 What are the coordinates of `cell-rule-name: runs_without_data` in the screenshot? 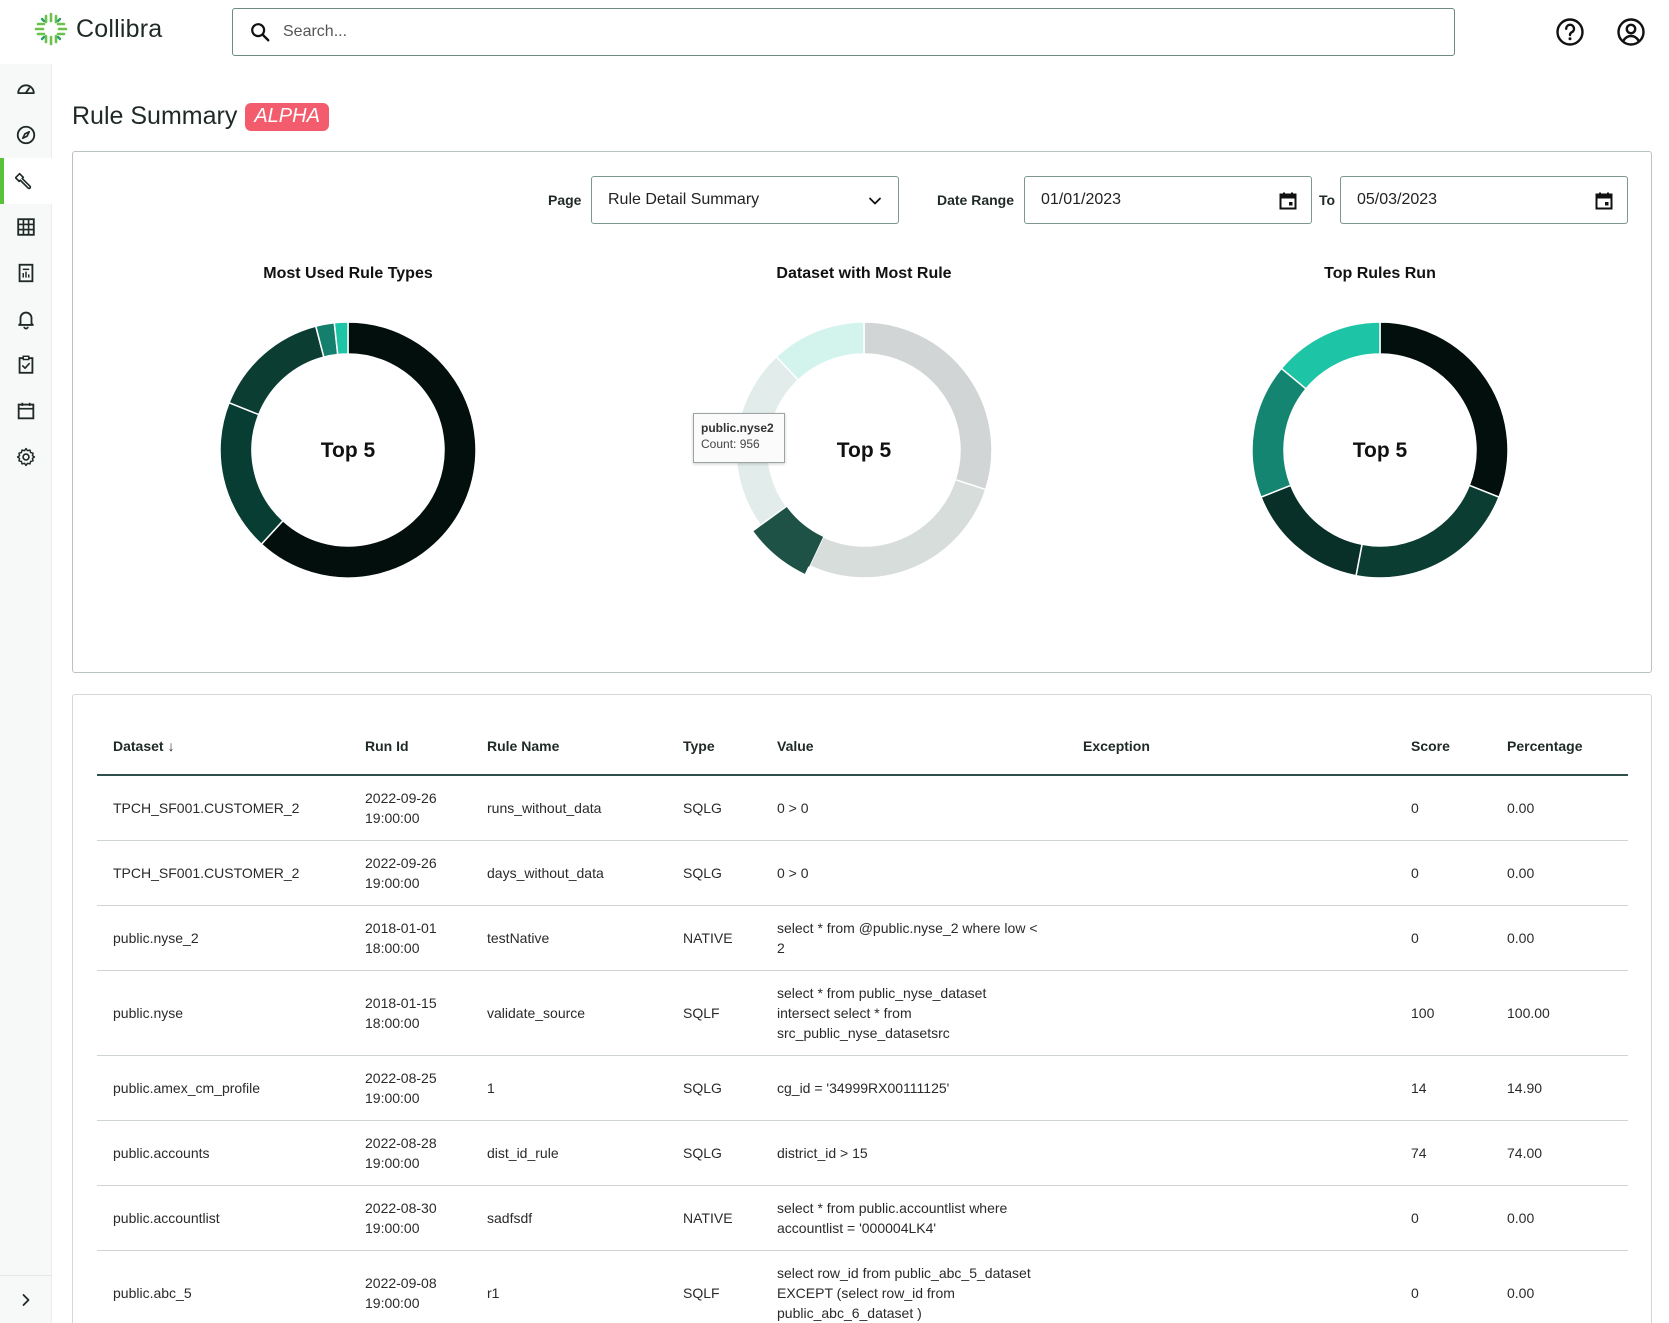 It's located at (569, 808).